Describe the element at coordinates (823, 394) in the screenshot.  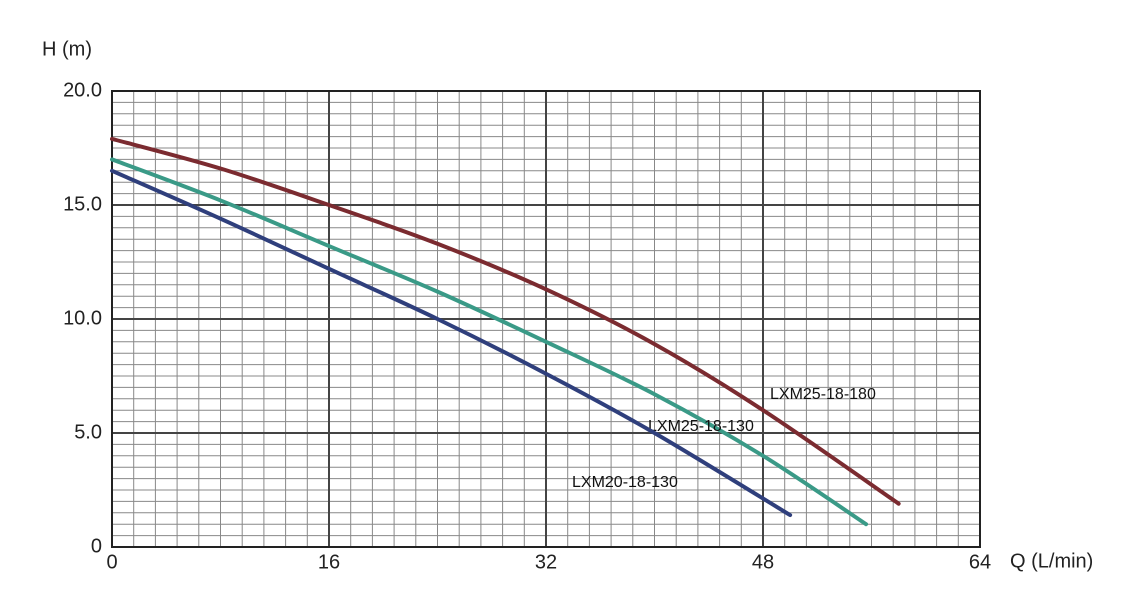
I see `curve-label: LXM25-18-180` at that location.